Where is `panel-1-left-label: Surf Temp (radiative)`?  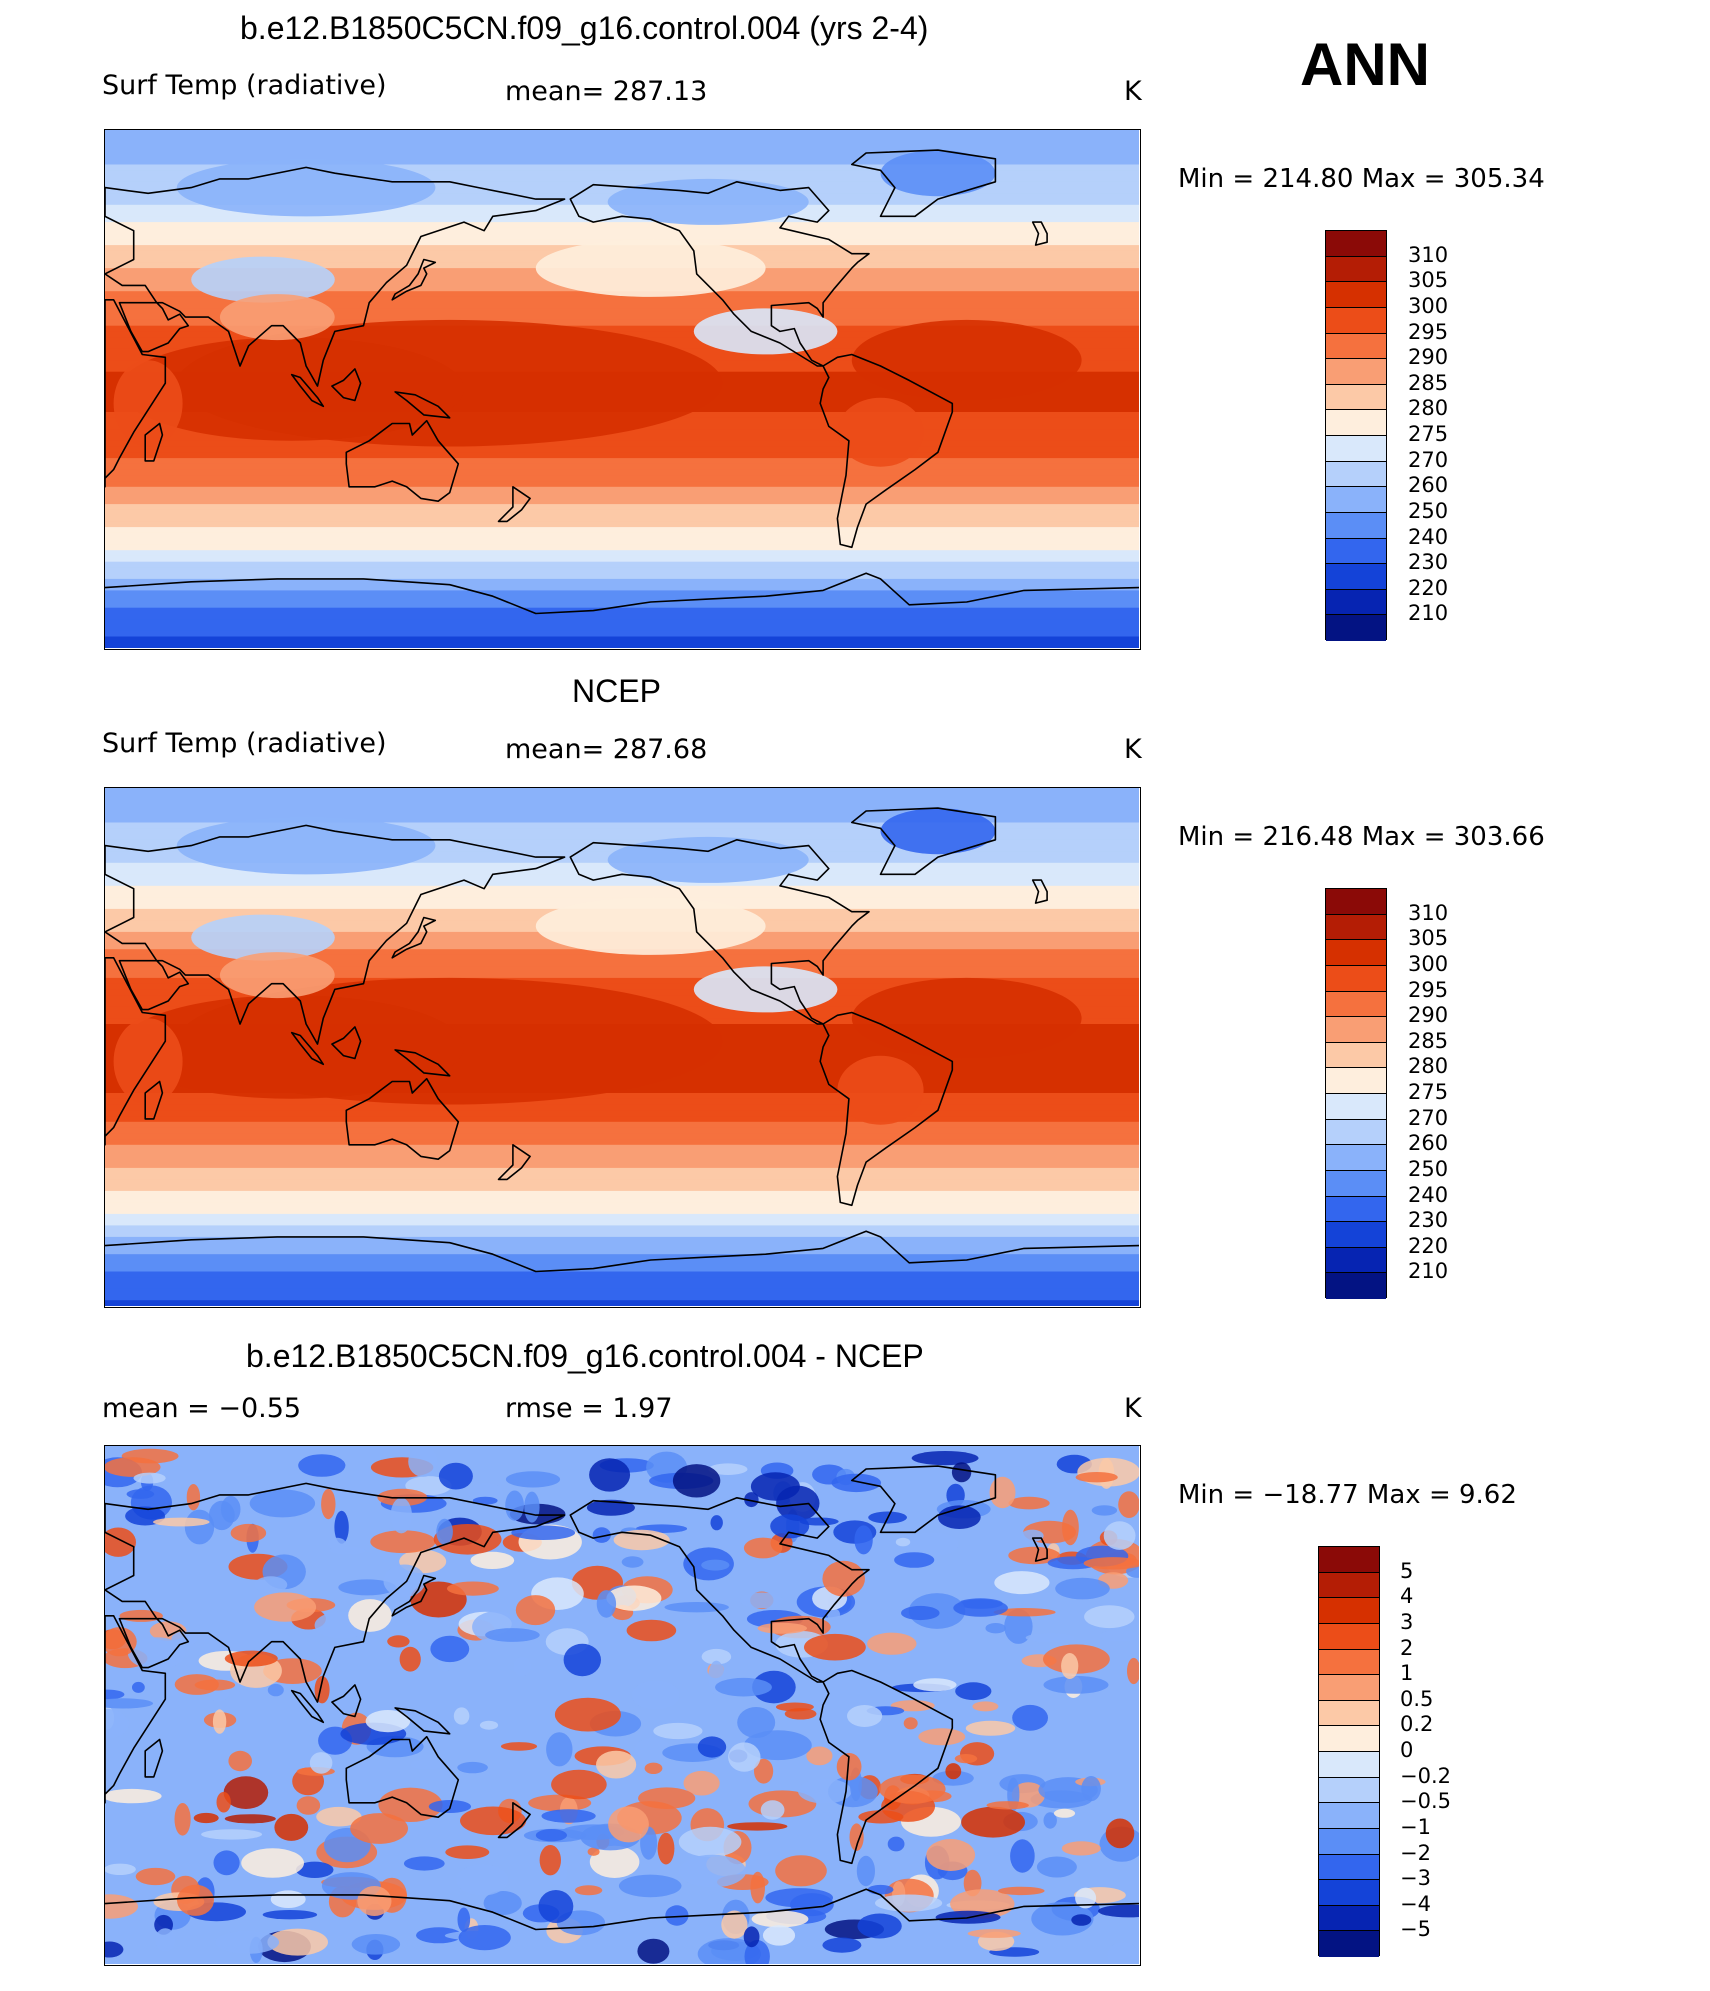 panel-1-left-label: Surf Temp (radiative) is located at coordinates (244, 85).